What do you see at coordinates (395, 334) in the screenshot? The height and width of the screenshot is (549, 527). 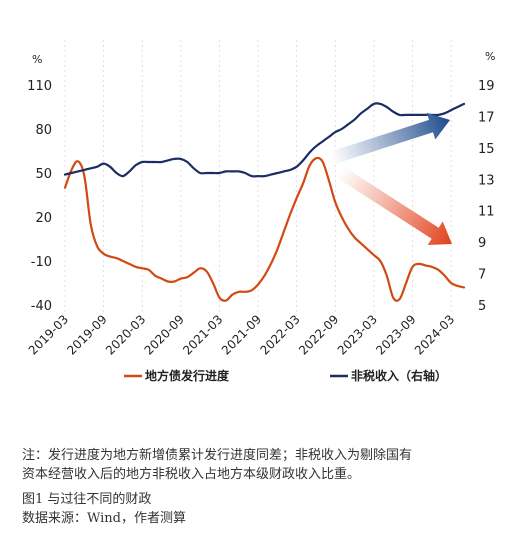 I see `x-tick-label: 2023-09` at bounding box center [395, 334].